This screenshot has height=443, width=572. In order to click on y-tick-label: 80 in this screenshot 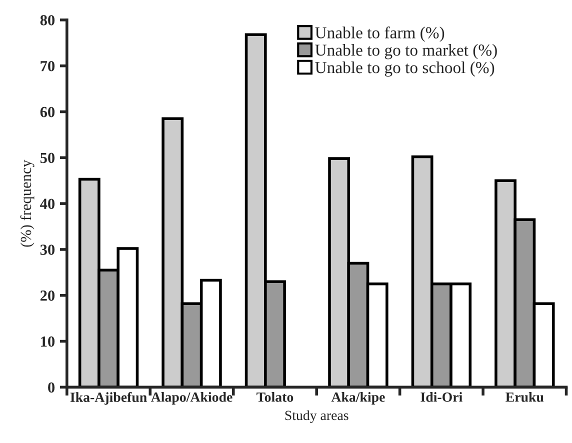, I will do `click(47, 20)`.